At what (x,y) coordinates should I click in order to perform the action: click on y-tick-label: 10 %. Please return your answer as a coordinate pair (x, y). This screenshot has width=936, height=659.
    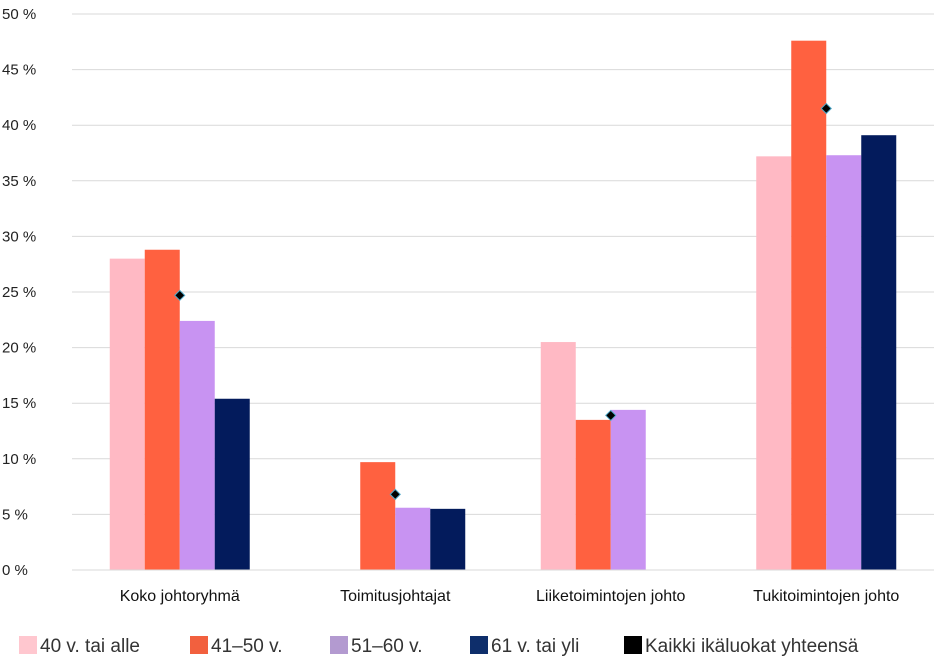
    Looking at the image, I should click on (19, 459).